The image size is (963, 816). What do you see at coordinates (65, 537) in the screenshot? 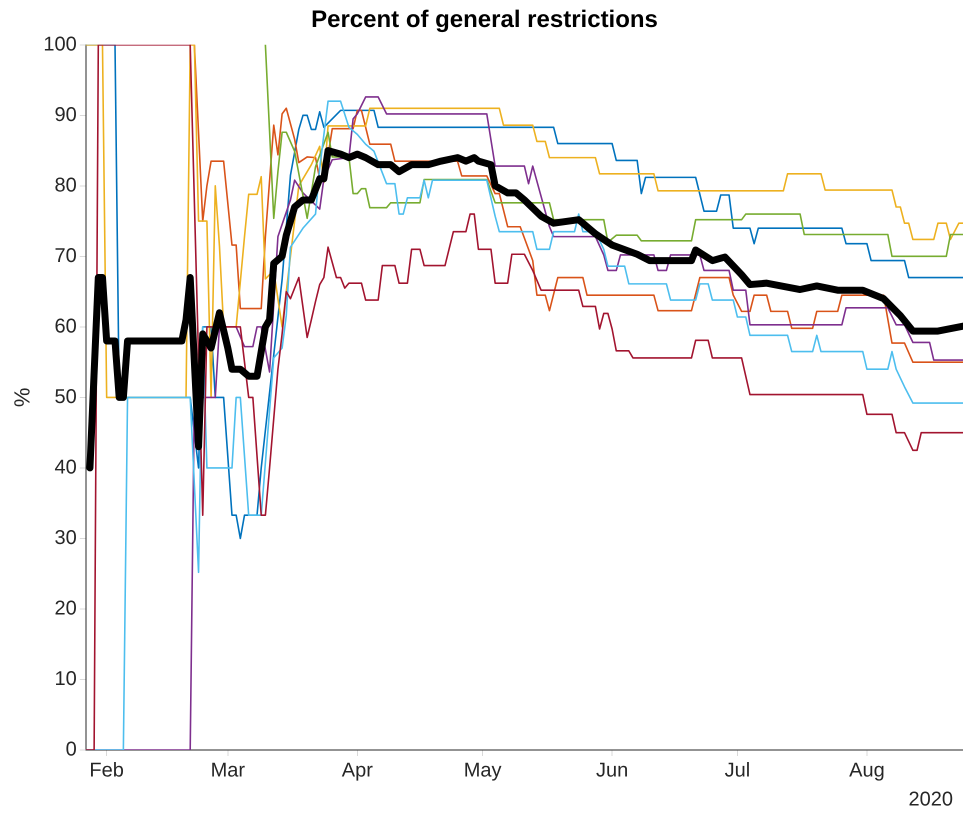
I see `y-tick-label: 30` at bounding box center [65, 537].